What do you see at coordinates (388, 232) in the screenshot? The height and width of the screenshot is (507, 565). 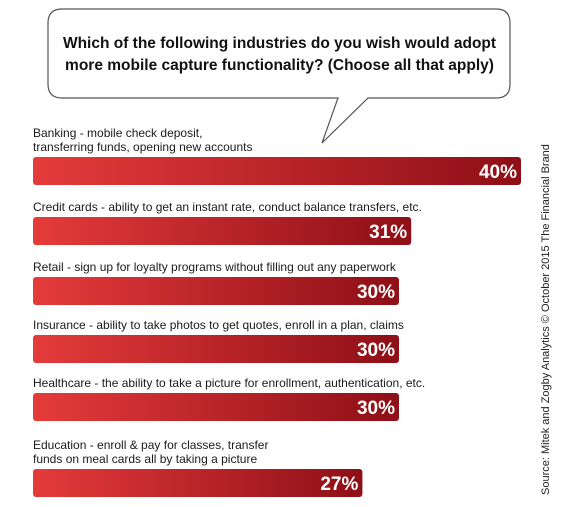 I see `value-label: 31%` at bounding box center [388, 232].